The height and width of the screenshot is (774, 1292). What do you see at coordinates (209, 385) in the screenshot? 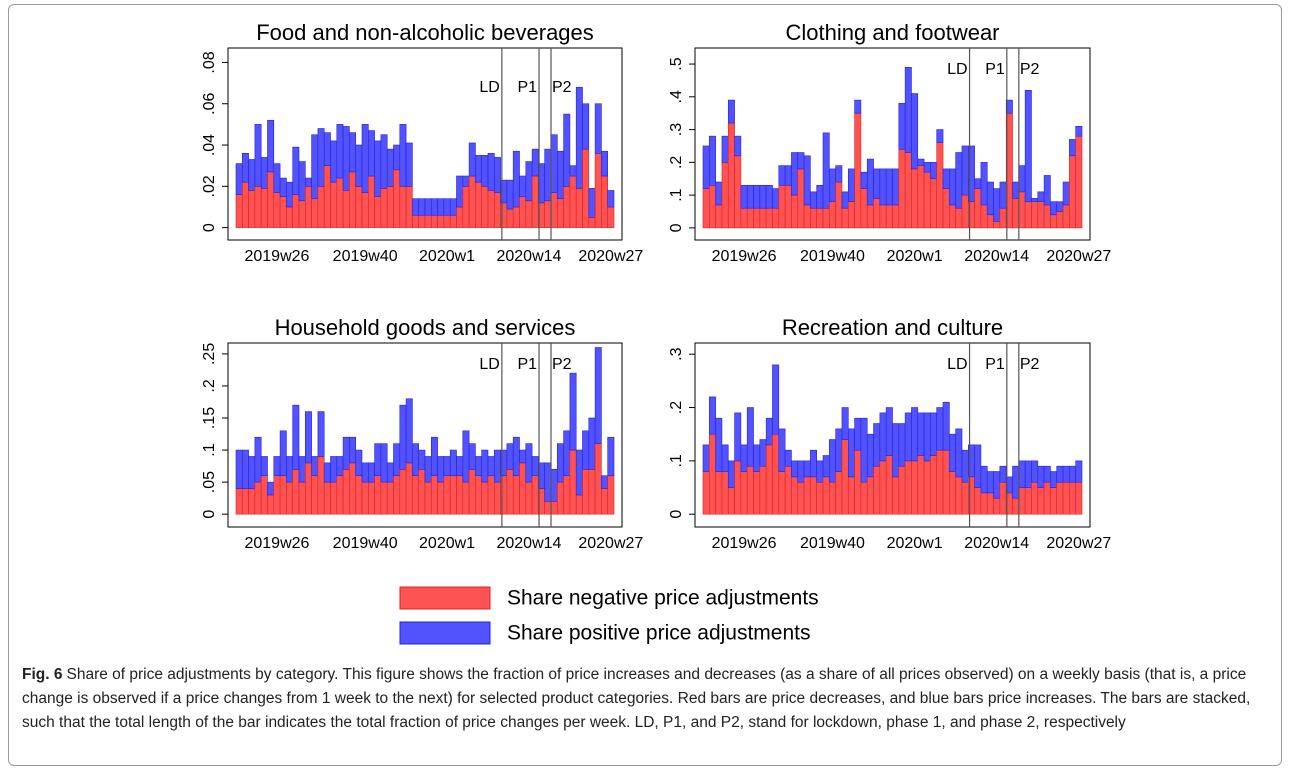
I see `y-tick-label: .2` at bounding box center [209, 385].